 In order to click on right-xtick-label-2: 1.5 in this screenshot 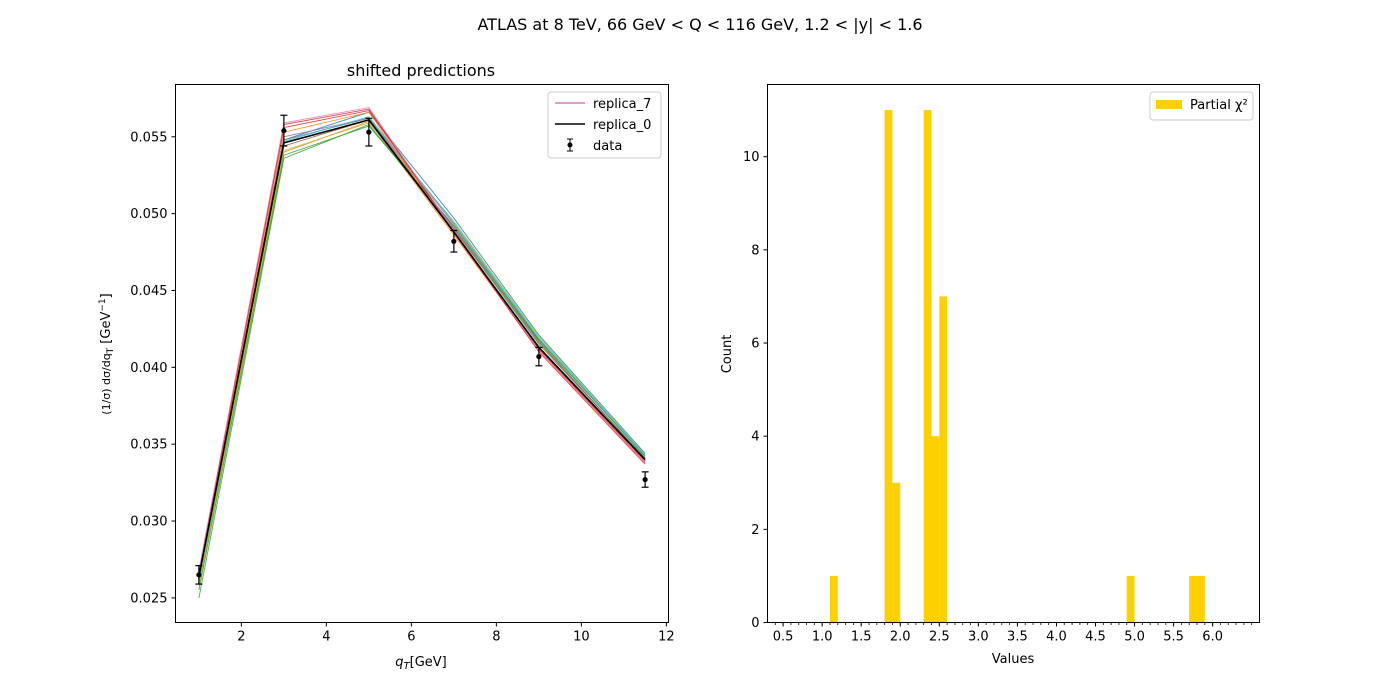, I will do `click(861, 637)`.